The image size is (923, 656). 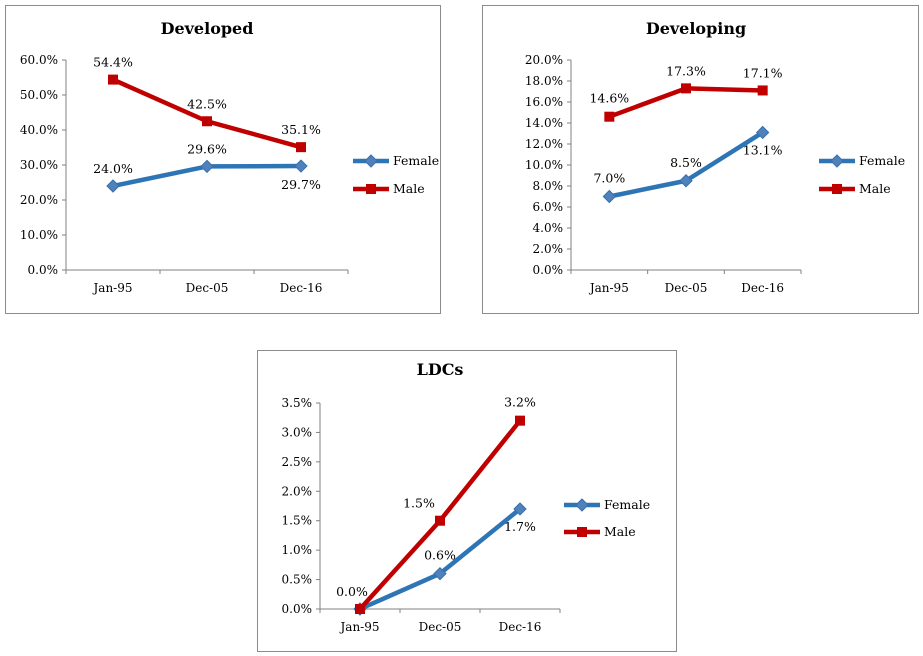 I want to click on data-label-female: 1.7%, so click(x=520, y=526).